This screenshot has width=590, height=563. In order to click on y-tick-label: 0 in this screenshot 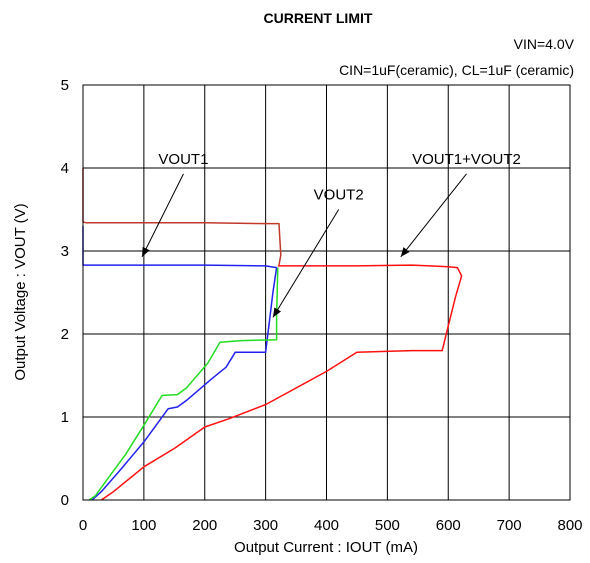, I will do `click(65, 500)`.